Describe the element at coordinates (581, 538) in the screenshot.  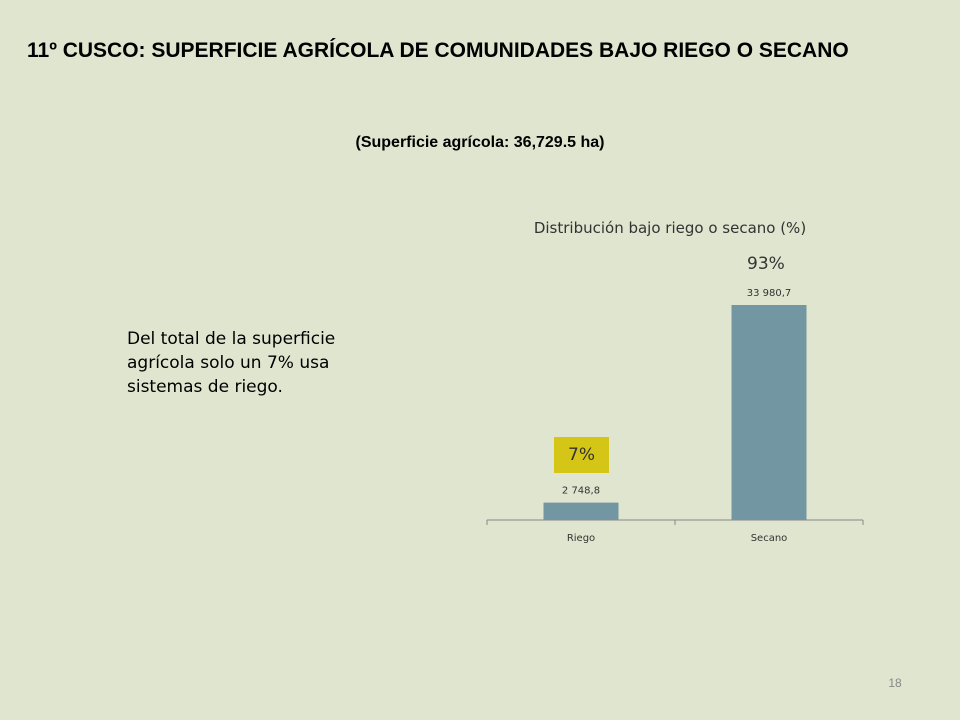
I see `category-label-riego: Riego` at that location.